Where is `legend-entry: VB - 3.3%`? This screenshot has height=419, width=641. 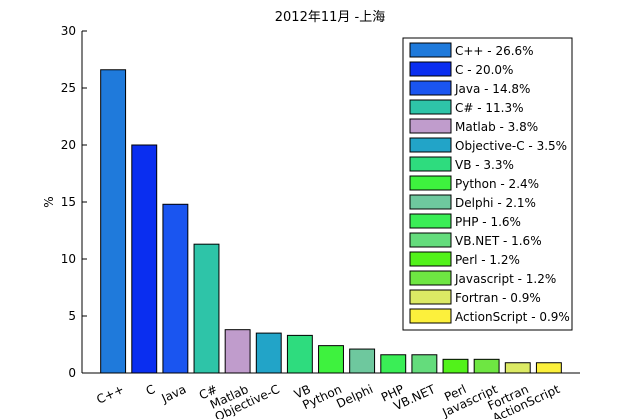
legend-entry: VB - 3.3% is located at coordinates (484, 165).